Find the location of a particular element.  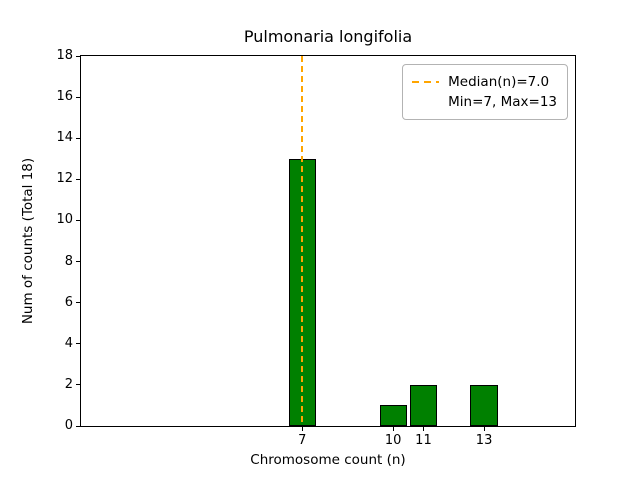

legend-label-minmax: Min=7, Max=13 is located at coordinates (502, 102).